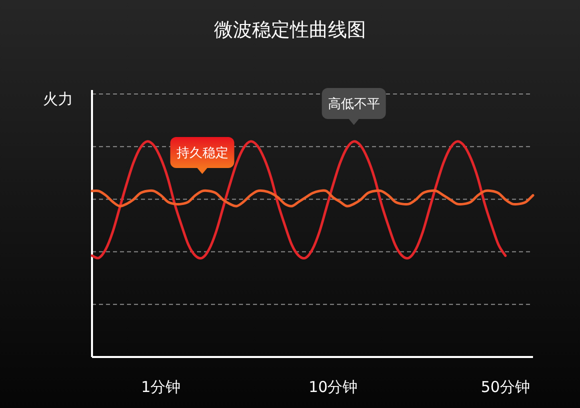 The width and height of the screenshot is (580, 408). Describe the element at coordinates (505, 387) in the screenshot. I see `x-tick-label: 50分钟` at that location.